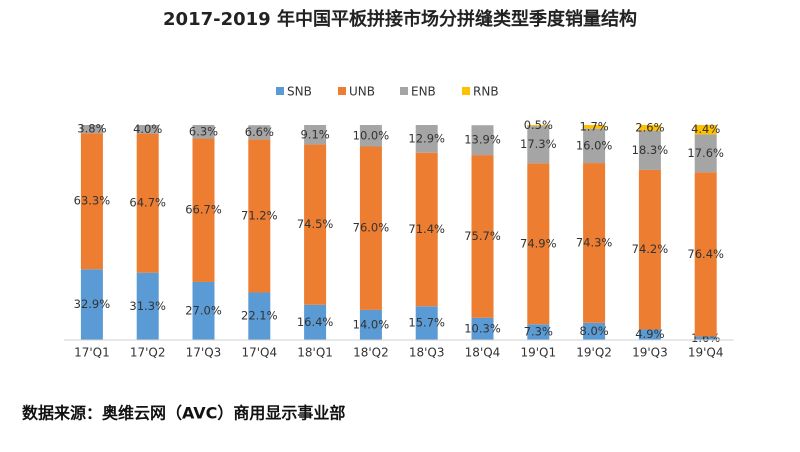 The image size is (800, 452). Describe the element at coordinates (259, 353) in the screenshot. I see `x-tick-label: 17'Q4` at that location.